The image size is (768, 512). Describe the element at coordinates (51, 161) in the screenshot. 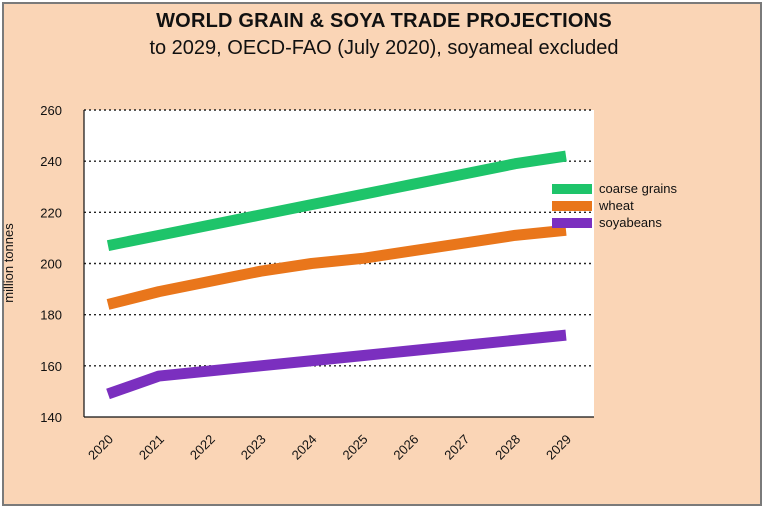

I see `y-tick-label: 240` at that location.